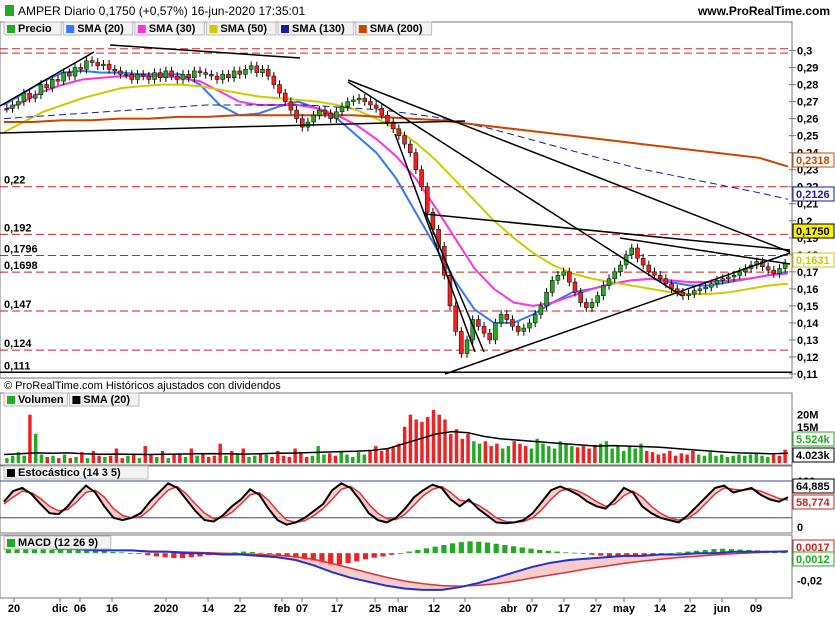 The image size is (835, 625). Describe the element at coordinates (624, 609) in the screenshot. I see `x-axis-label: may` at that location.